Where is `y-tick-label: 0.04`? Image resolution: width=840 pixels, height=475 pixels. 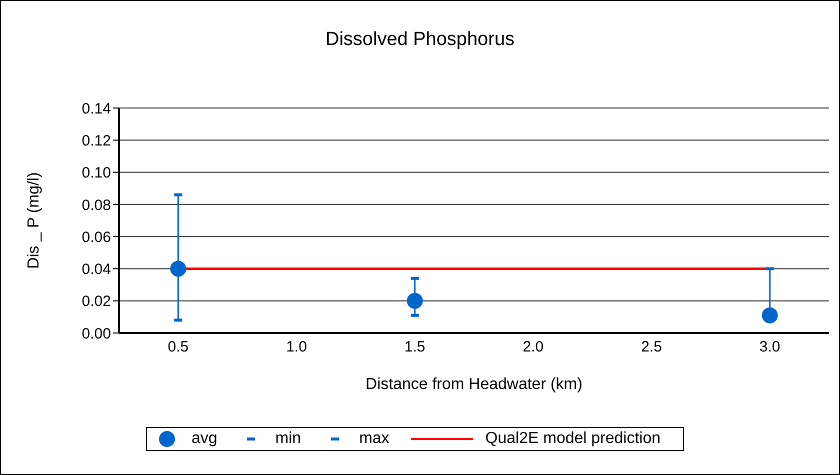
y-tick-label: 0.04 is located at coordinates (96, 269).